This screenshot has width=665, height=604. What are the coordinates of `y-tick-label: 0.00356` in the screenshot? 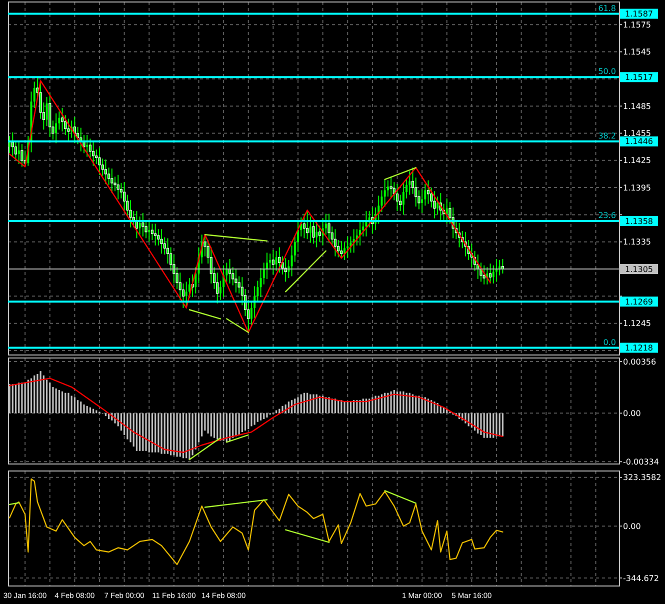 It's located at (639, 361).